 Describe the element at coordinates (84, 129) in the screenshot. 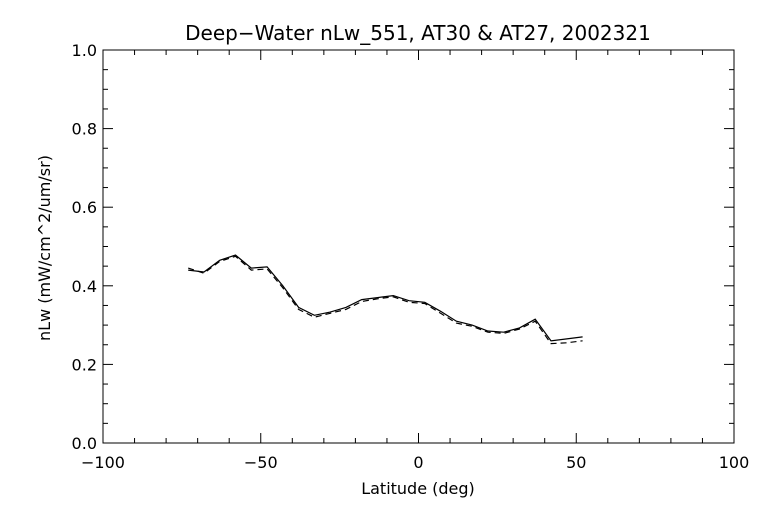

I see `y-tick-label: 0.8` at that location.